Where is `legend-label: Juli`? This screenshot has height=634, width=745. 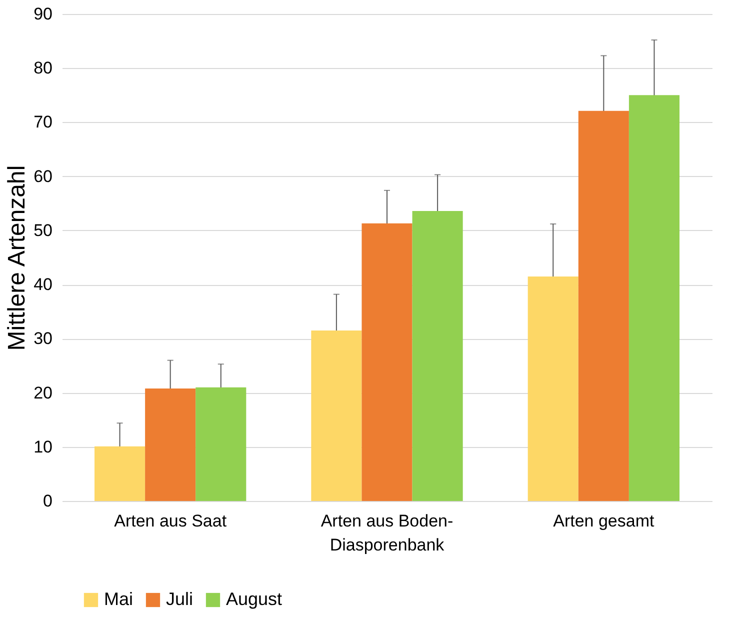
legend-label: Juli is located at coordinates (180, 599).